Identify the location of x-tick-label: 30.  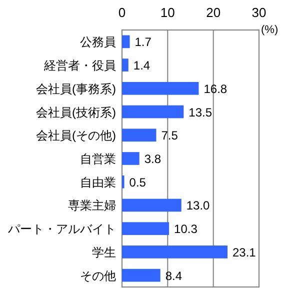
(259, 12).